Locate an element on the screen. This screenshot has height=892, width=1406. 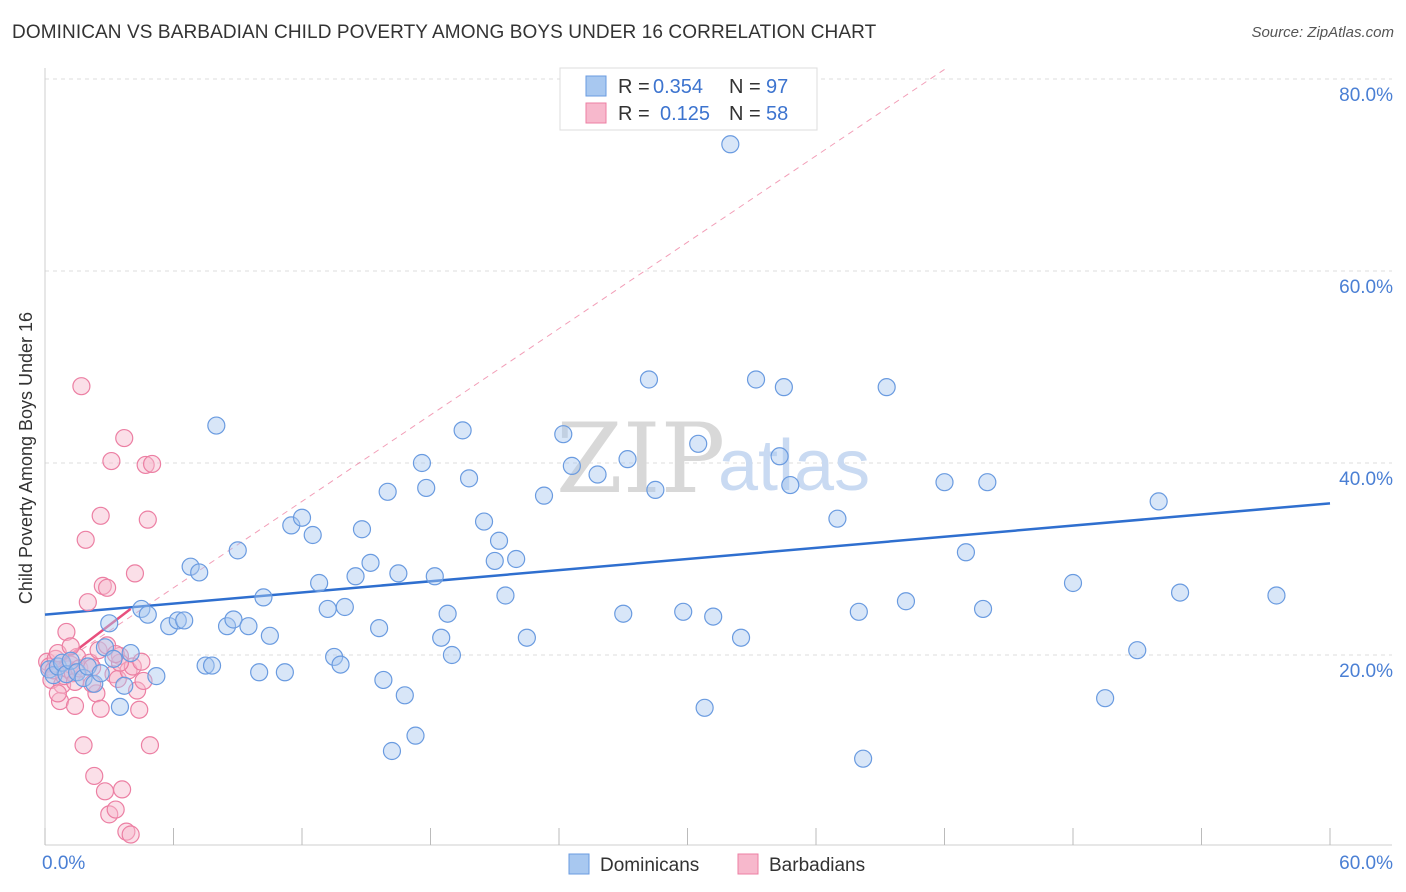
bottom-legend-swatch-barbadians is located at coordinates (748, 864).